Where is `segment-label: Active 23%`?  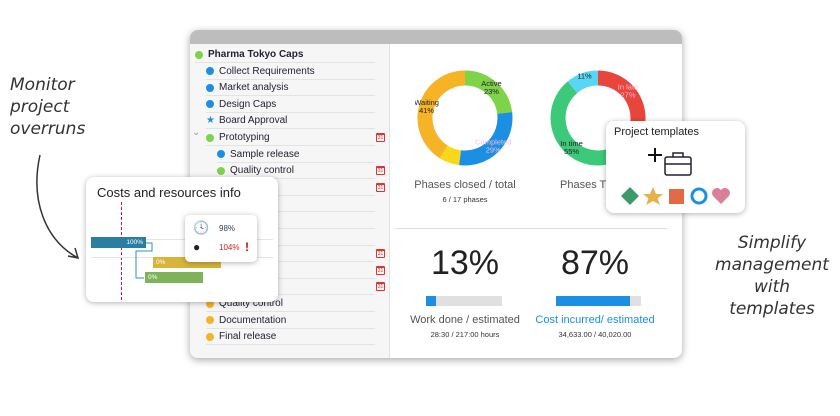
segment-label: Active 23% is located at coordinates (491, 87).